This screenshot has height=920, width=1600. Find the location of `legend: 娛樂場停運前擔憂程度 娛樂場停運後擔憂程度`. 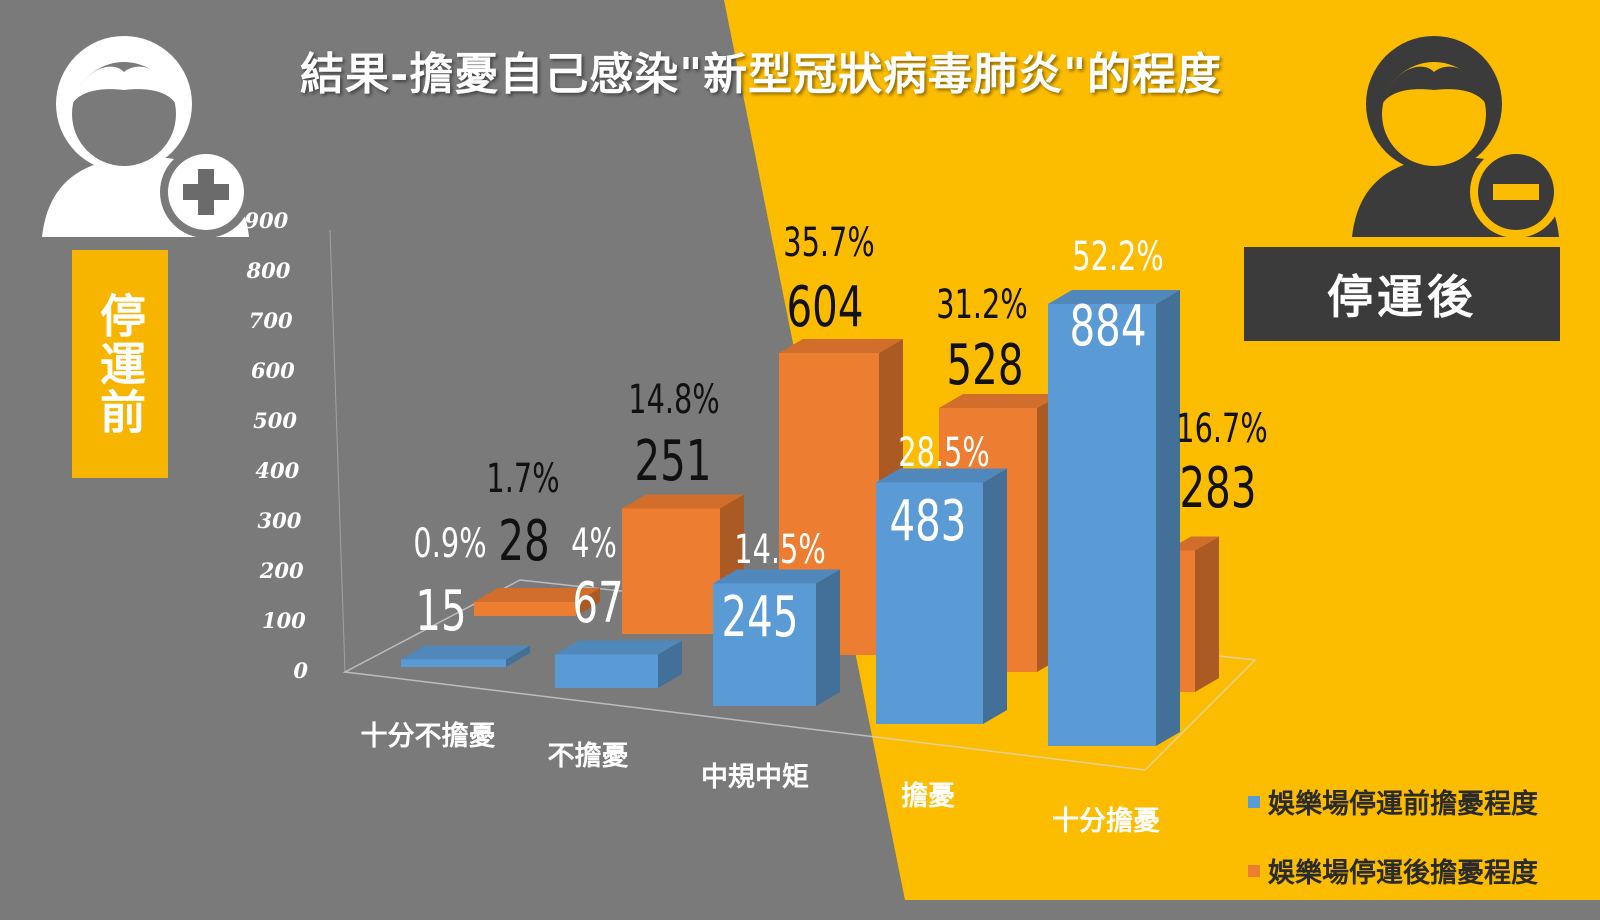

legend: 娛樂場停運前擔憂程度 娛樂場停運後擔憂程度 is located at coordinates (1393, 851).